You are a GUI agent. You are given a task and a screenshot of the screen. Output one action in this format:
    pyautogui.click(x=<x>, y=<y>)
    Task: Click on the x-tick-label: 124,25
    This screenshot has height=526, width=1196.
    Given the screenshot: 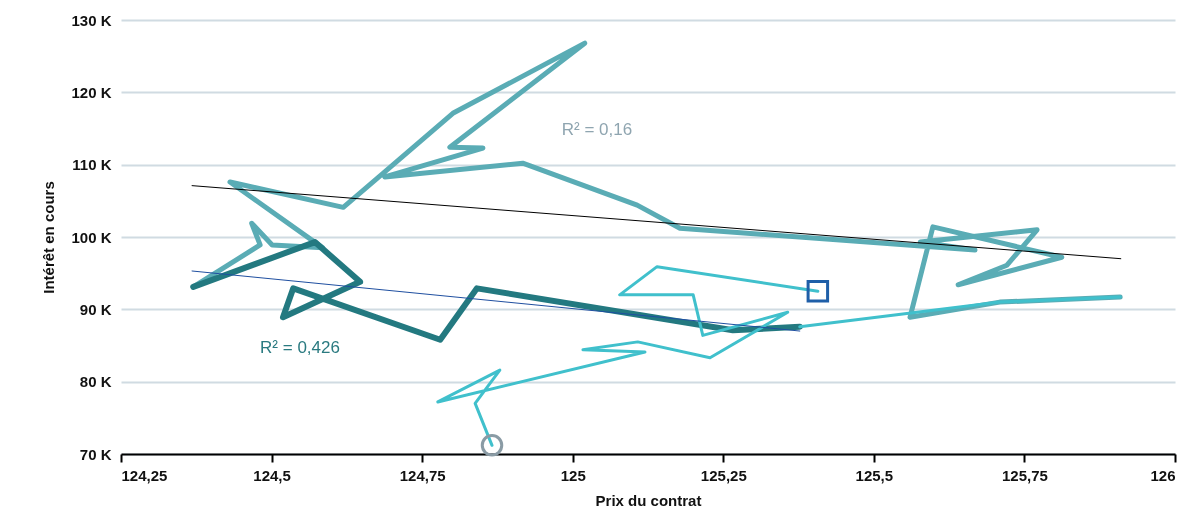 What is the action you would take?
    pyautogui.click(x=144, y=475)
    